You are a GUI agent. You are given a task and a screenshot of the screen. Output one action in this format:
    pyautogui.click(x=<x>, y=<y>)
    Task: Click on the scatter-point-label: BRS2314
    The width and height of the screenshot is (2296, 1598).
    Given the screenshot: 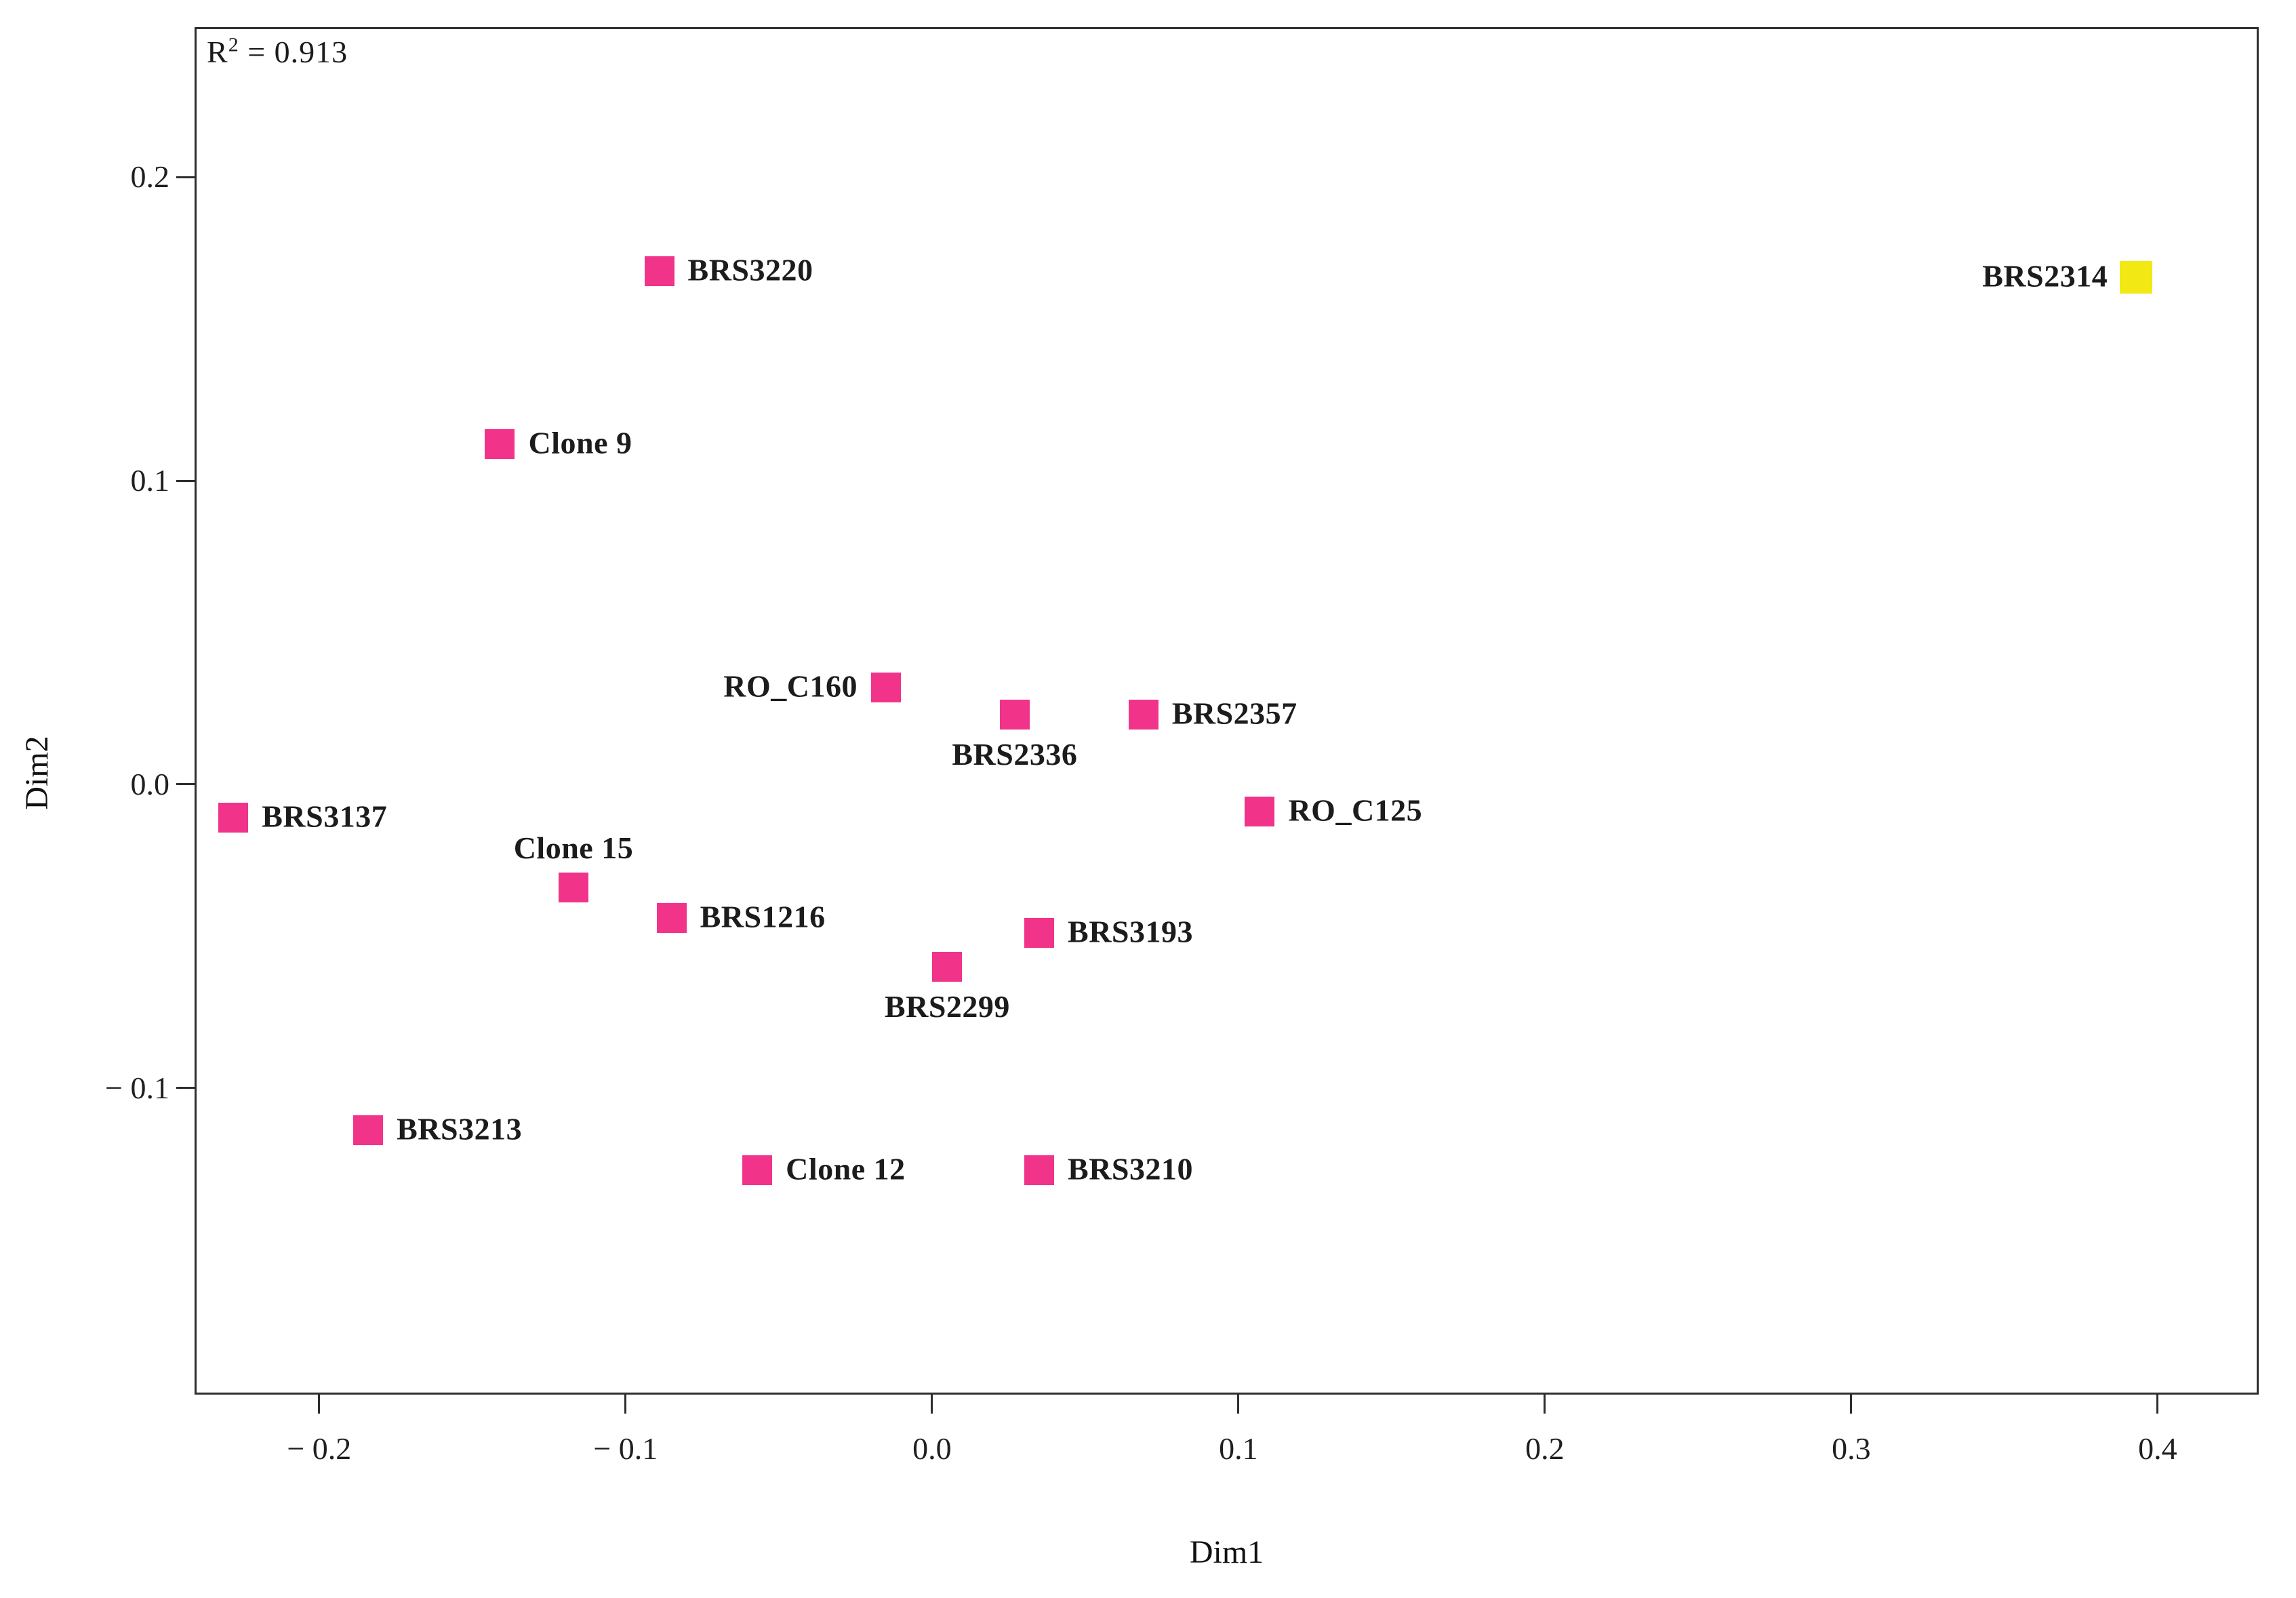 What is the action you would take?
    pyautogui.click(x=2045, y=276)
    